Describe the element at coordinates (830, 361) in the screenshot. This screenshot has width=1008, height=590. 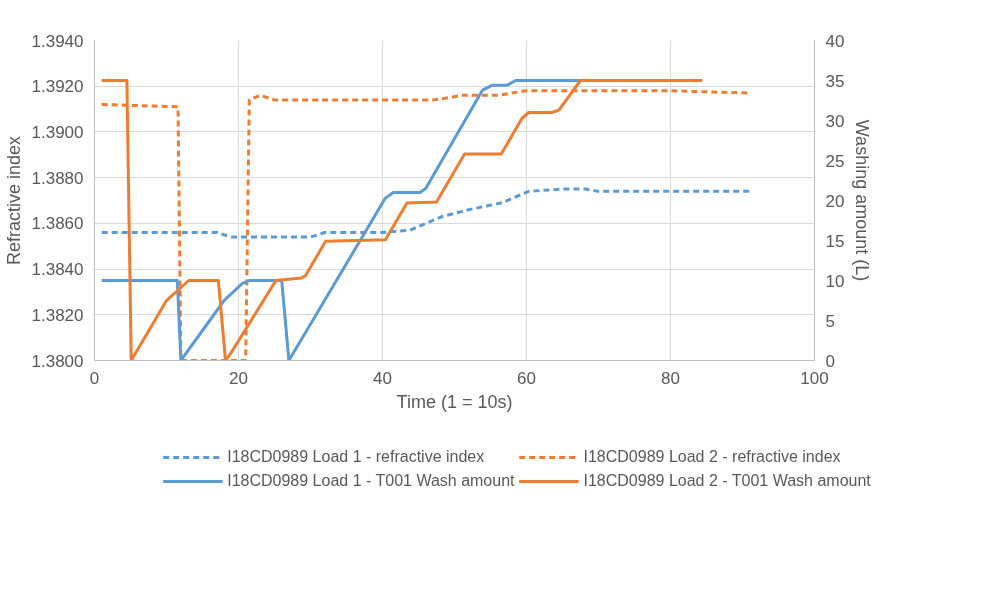
I see `y2-tick-label: 0` at that location.